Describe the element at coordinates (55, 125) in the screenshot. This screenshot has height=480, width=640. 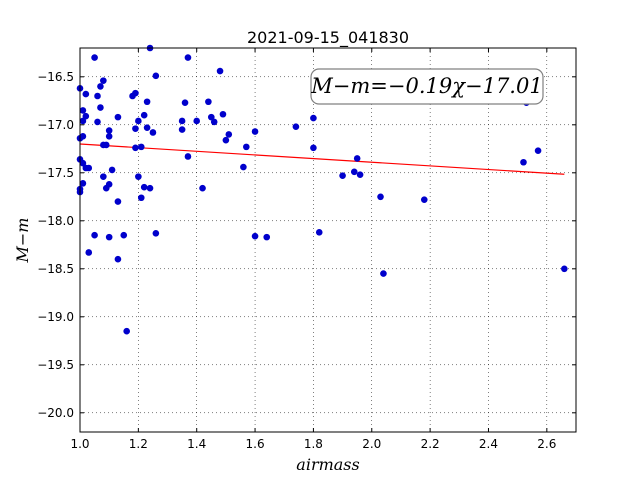
I see `y-tick-label: −17.0` at that location.